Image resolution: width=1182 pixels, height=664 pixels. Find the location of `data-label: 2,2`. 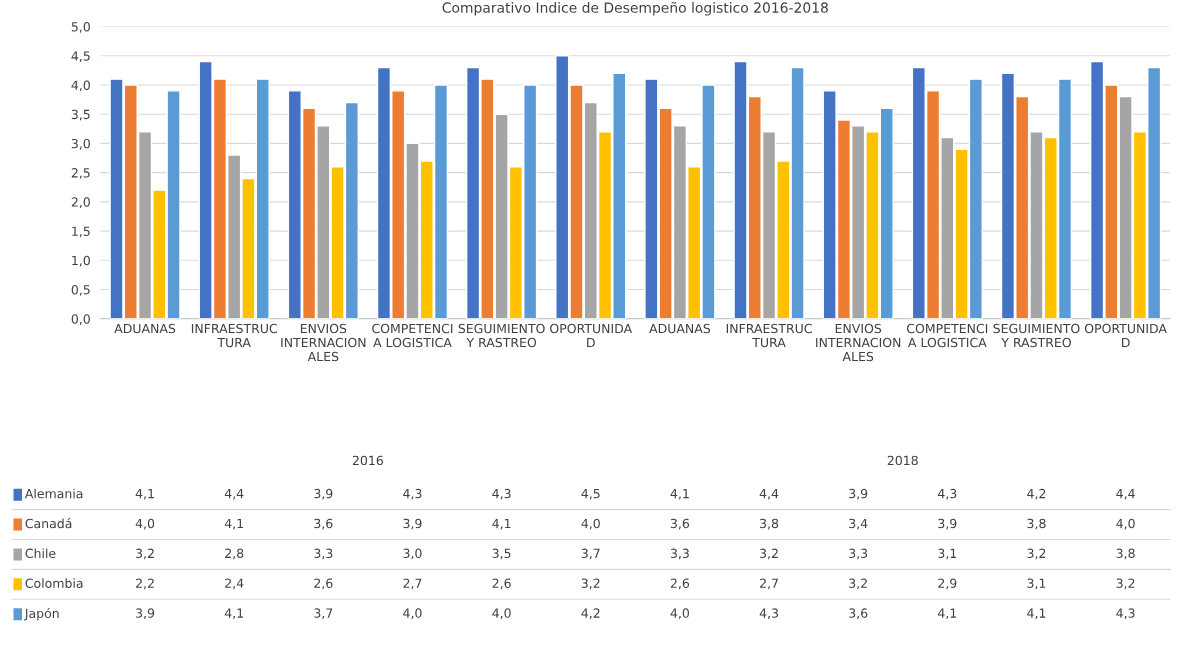

data-label: 2,2 is located at coordinates (145, 584).